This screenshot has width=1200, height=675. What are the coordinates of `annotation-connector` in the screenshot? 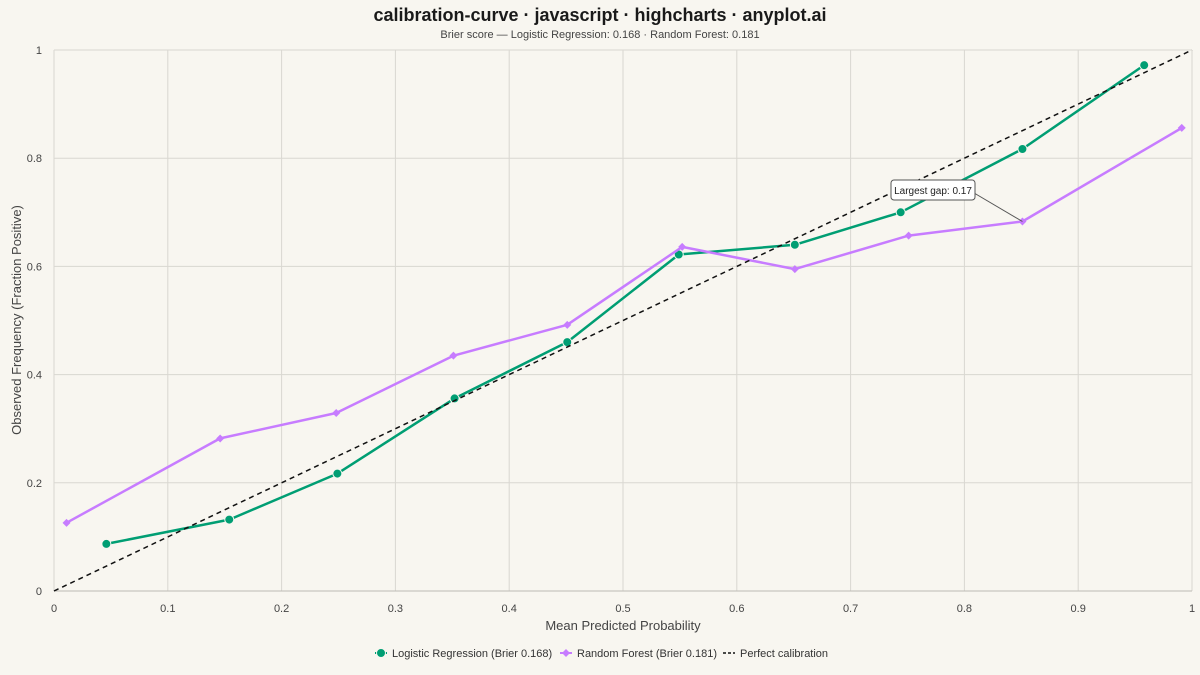 It's located at (995, 205).